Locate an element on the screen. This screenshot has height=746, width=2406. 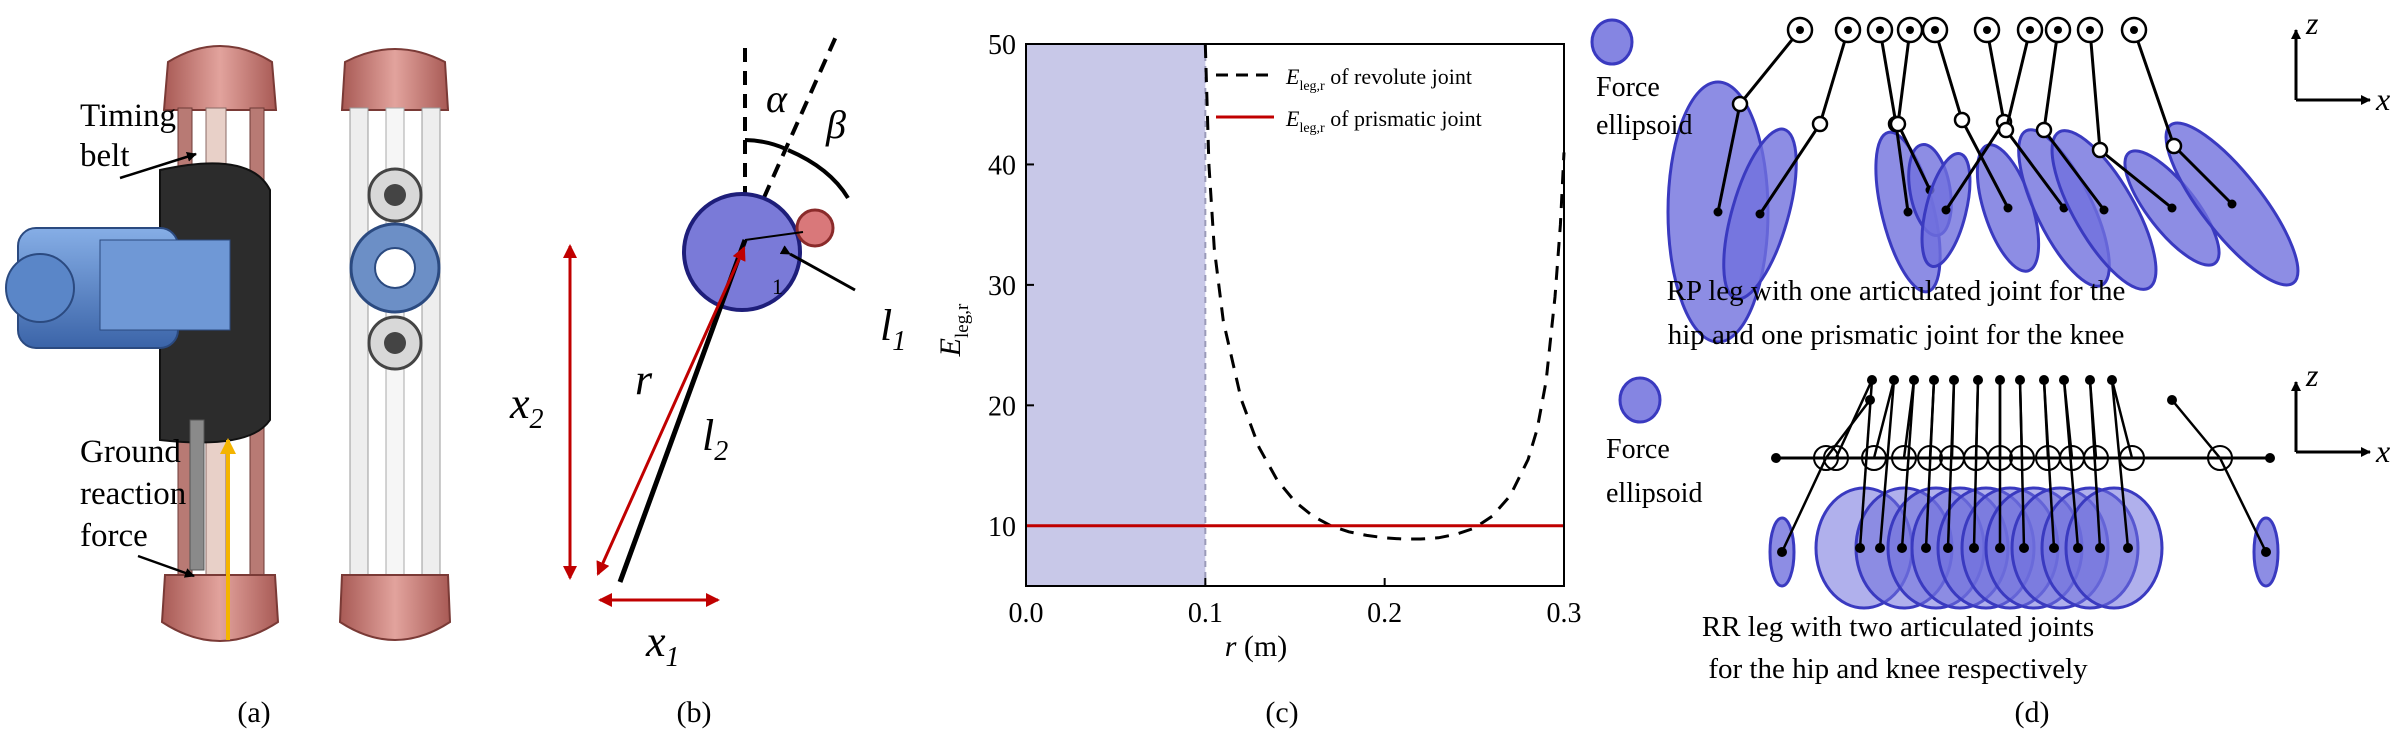
l1-inline-label: 1 is located at coordinates (777, 286).